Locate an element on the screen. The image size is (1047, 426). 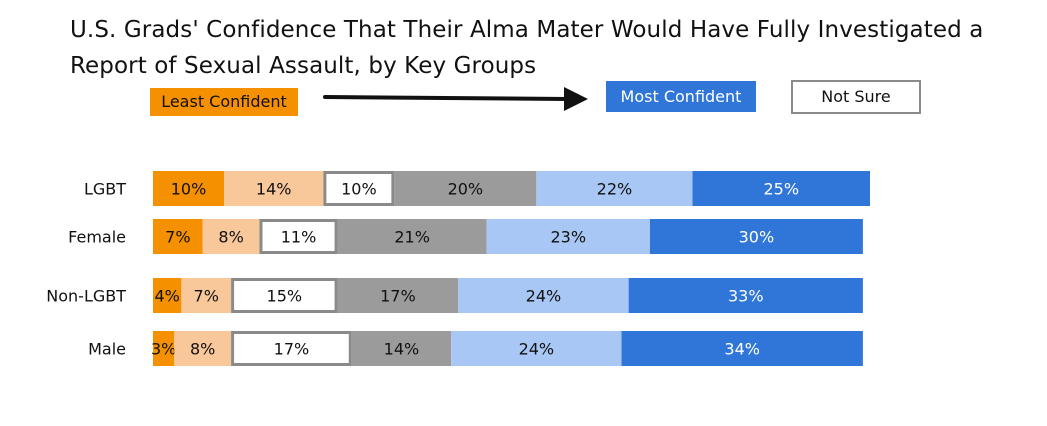
category-label: Non-LGBT is located at coordinates (86, 296).